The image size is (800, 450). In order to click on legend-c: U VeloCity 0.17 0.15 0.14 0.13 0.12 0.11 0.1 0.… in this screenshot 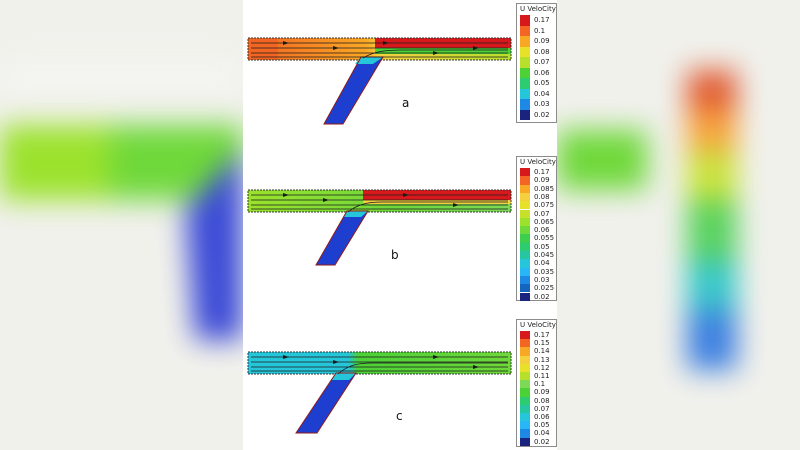, I will do `click(536, 383)`.